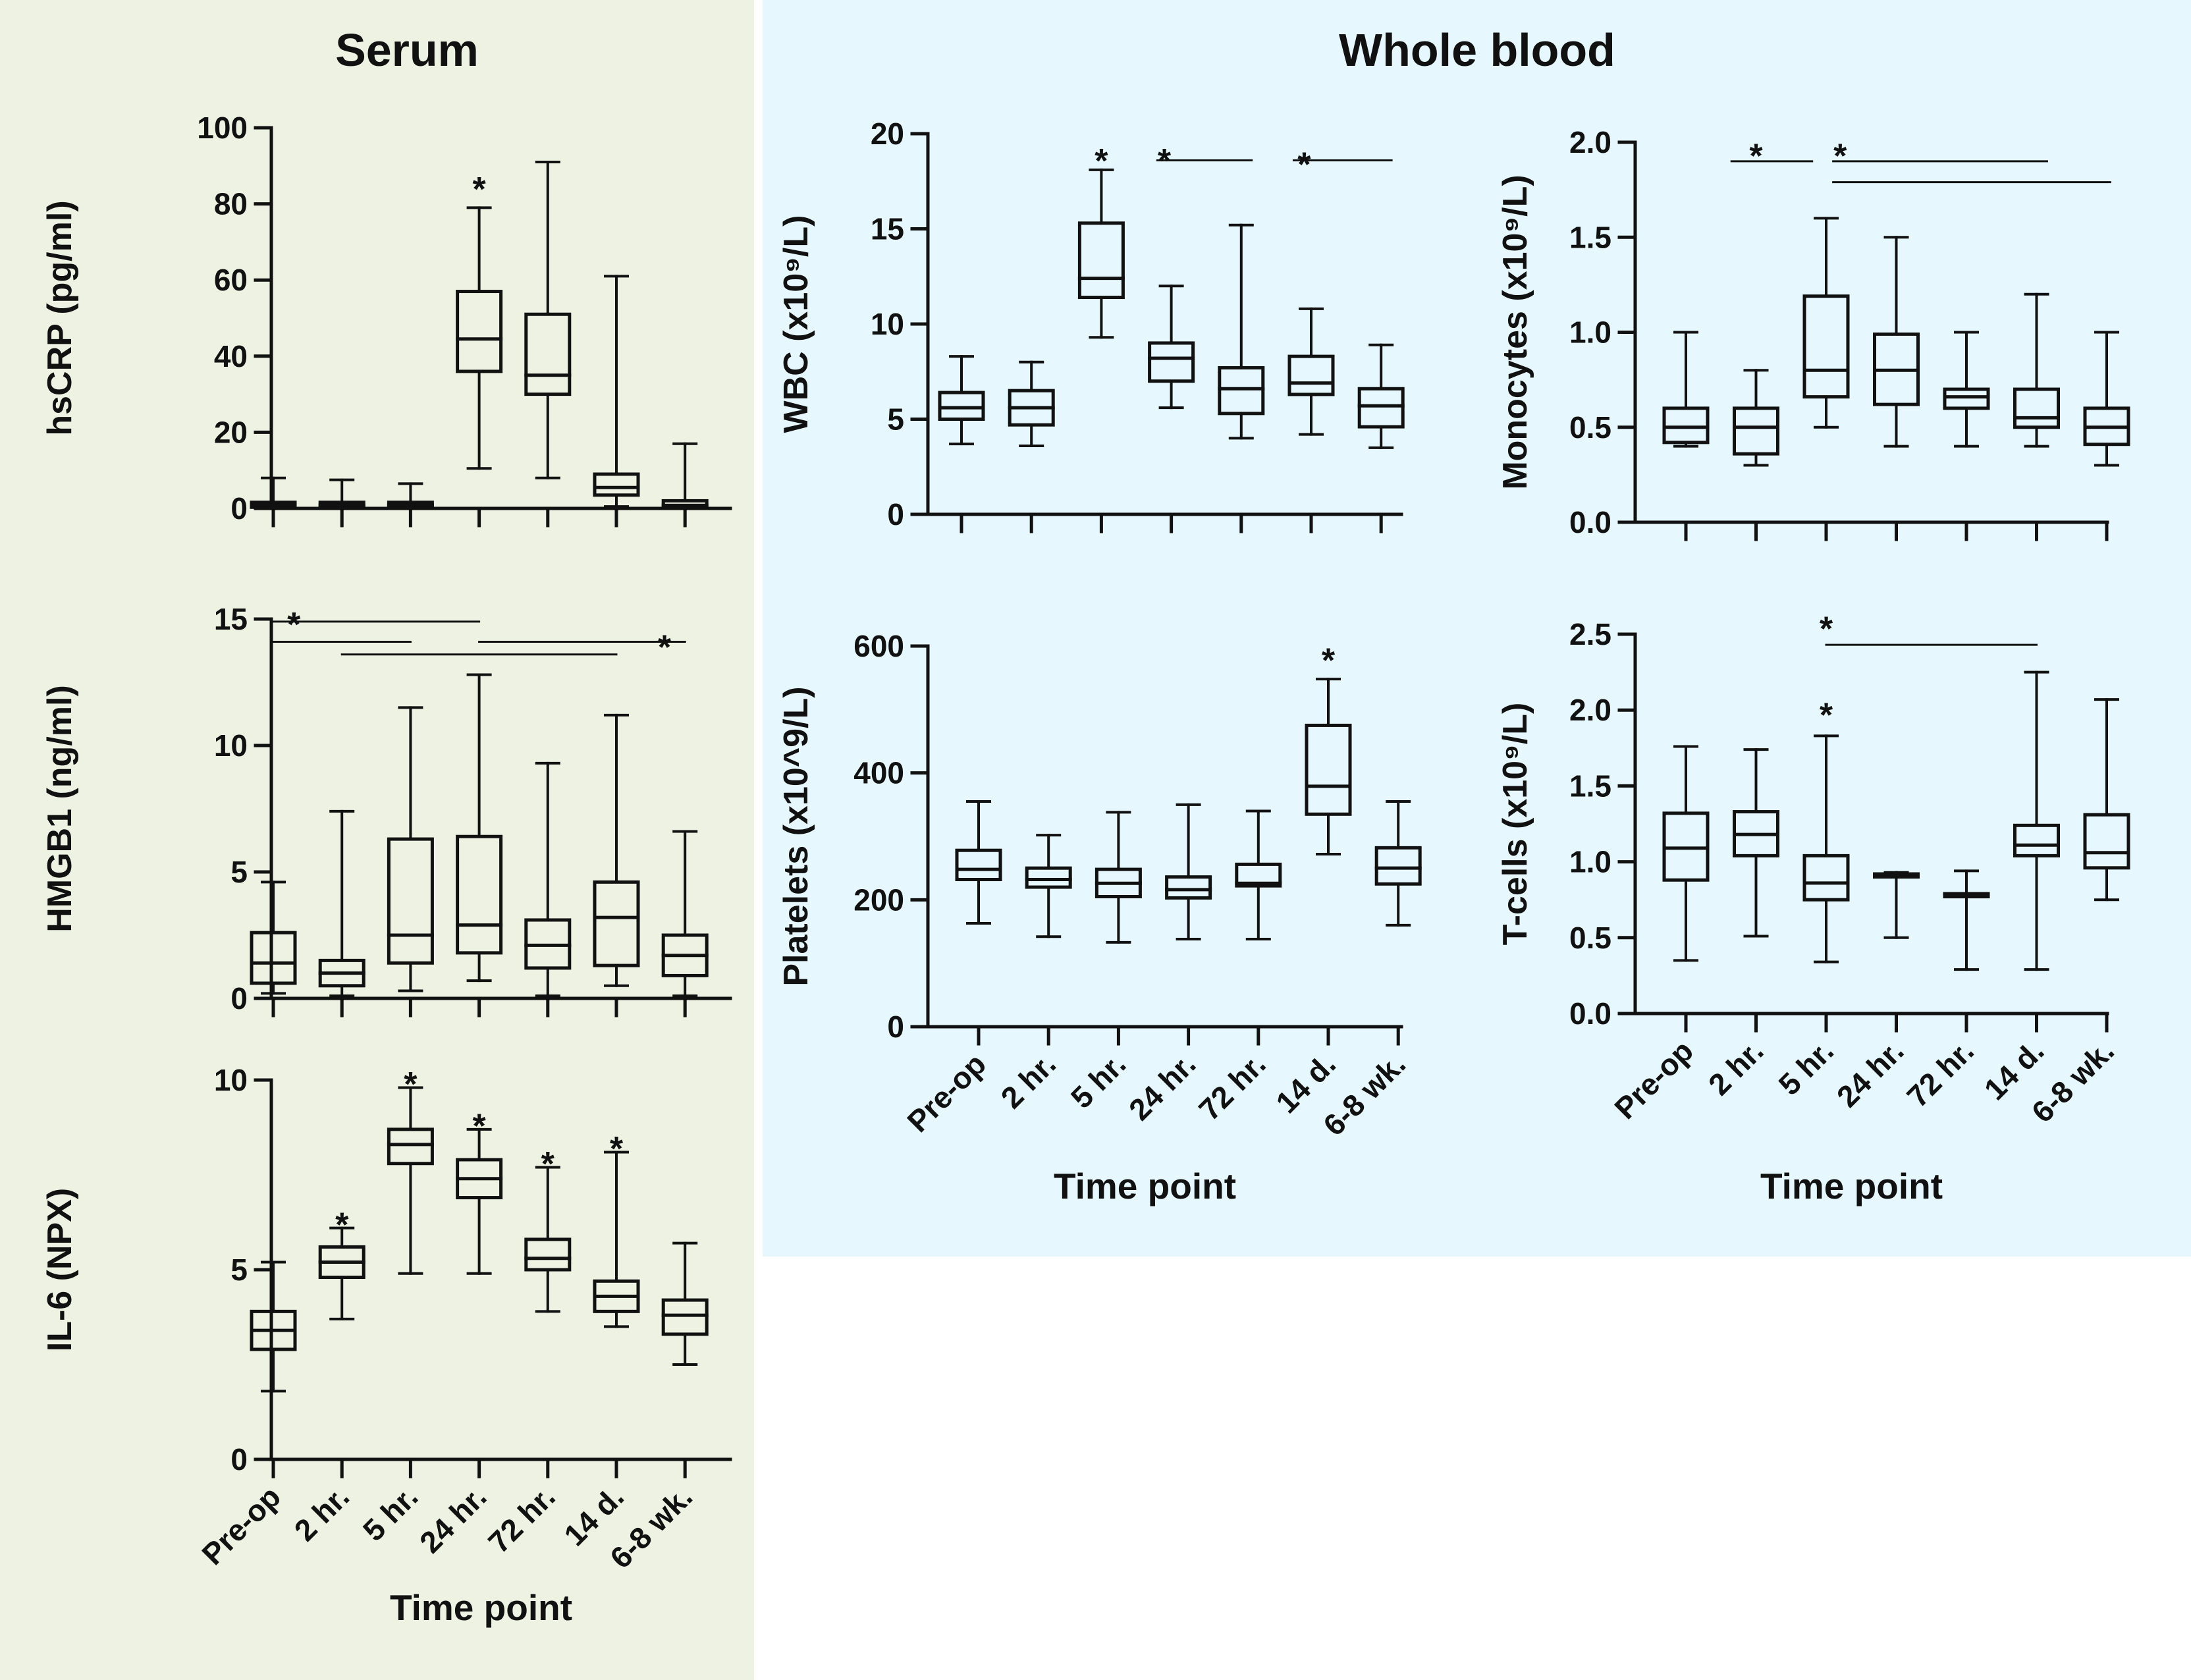 The image size is (2191, 1680). What do you see at coordinates (231, 1080) in the screenshot?
I see `il6-y-tick-label: 10` at bounding box center [231, 1080].